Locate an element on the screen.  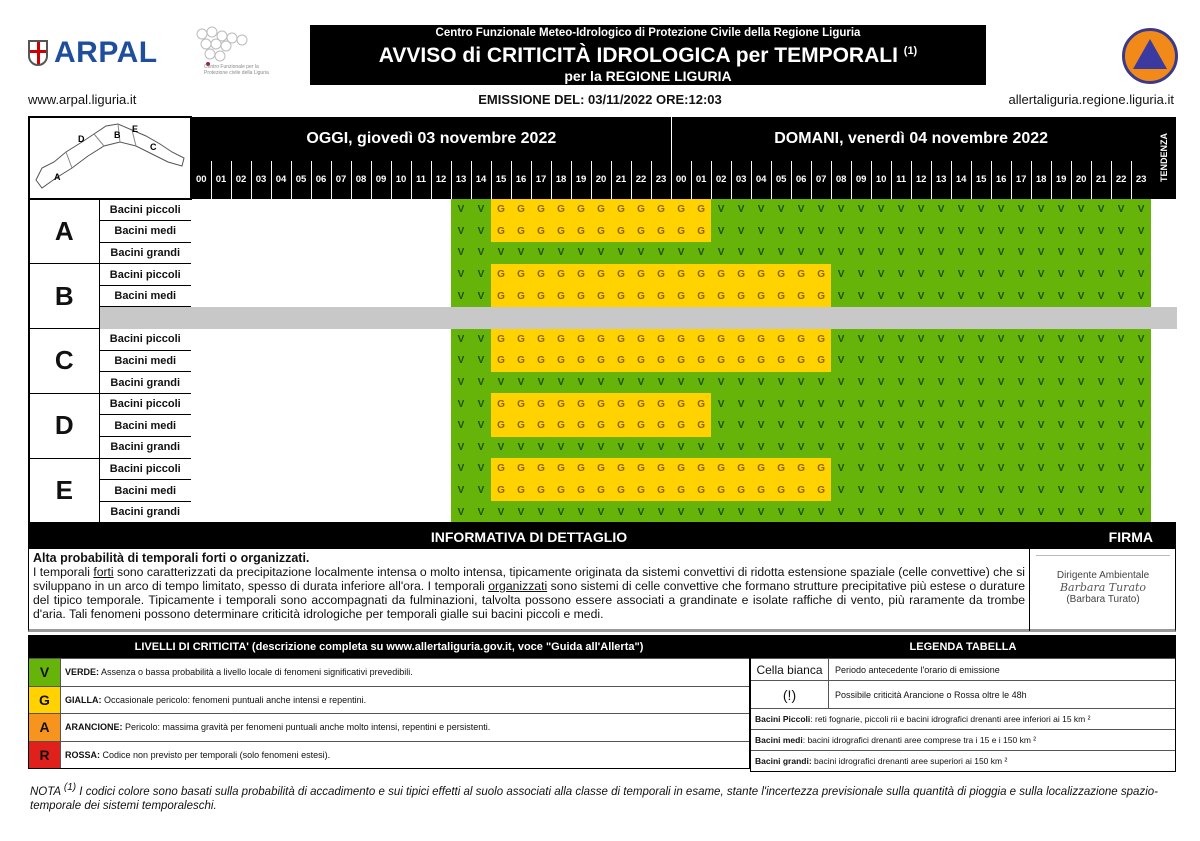
level-name: ROSSA: is located at coordinates (83, 754).